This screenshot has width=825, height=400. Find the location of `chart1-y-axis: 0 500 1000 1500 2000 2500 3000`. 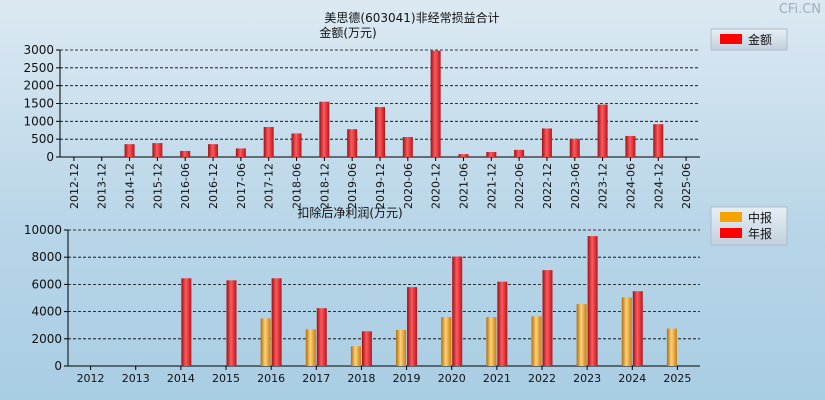

chart1-y-axis: 0 500 1000 1500 2000 2500 3000 is located at coordinates (41, 103).